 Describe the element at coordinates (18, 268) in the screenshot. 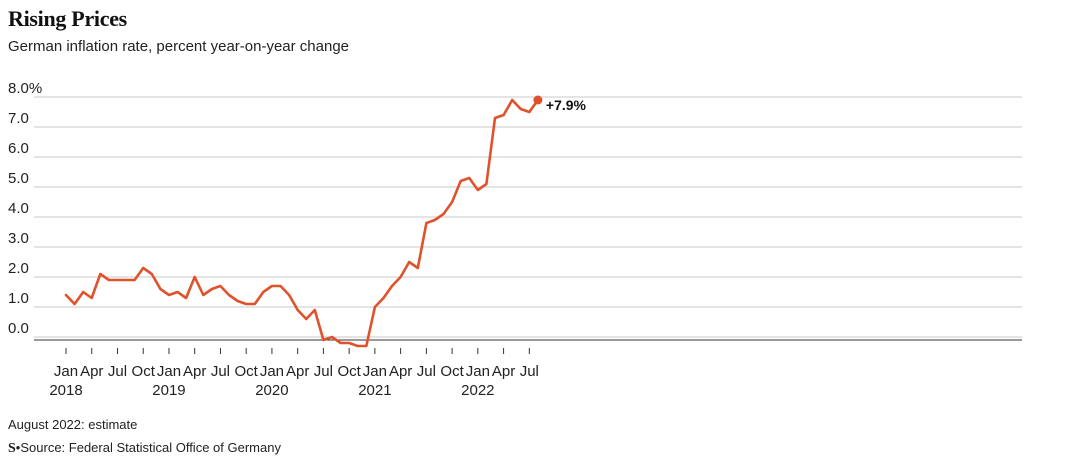

I see `y-tick-label: 2.0` at that location.